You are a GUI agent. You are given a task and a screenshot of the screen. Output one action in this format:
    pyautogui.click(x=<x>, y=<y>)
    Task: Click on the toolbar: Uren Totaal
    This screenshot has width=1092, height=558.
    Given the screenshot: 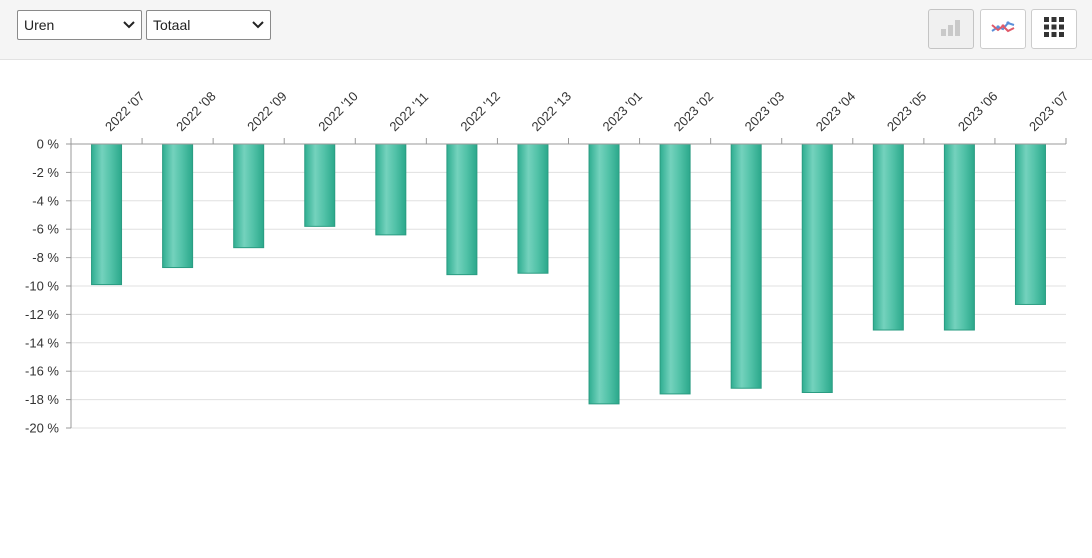 What is the action you would take?
    pyautogui.click(x=546, y=30)
    